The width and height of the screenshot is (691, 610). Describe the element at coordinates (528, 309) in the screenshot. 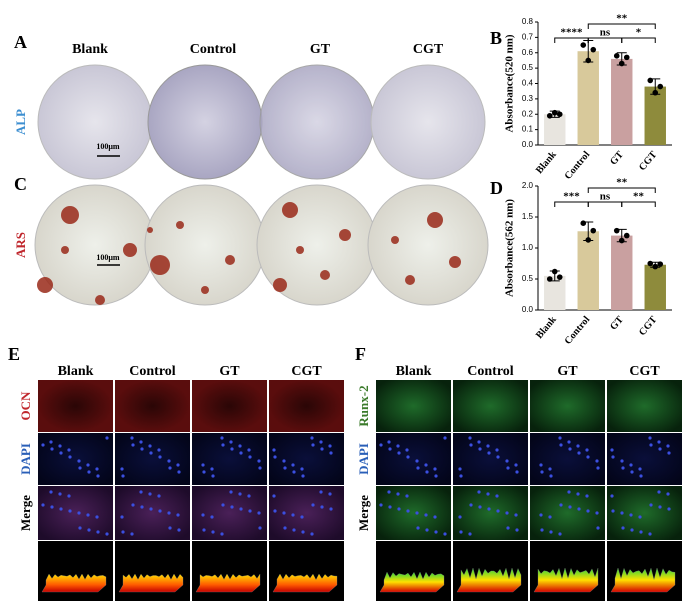

I see `y-tick-label: 0.0` at that location.